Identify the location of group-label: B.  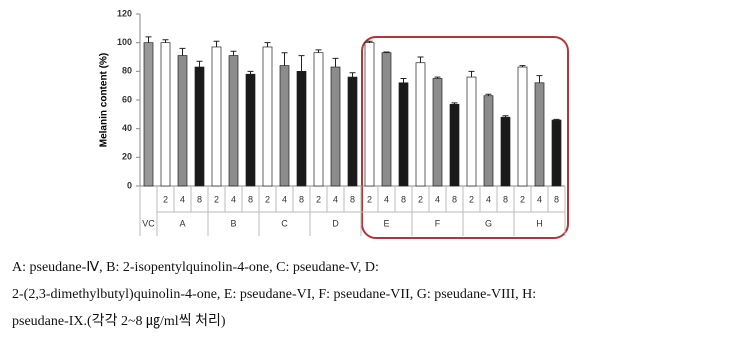
(233, 223).